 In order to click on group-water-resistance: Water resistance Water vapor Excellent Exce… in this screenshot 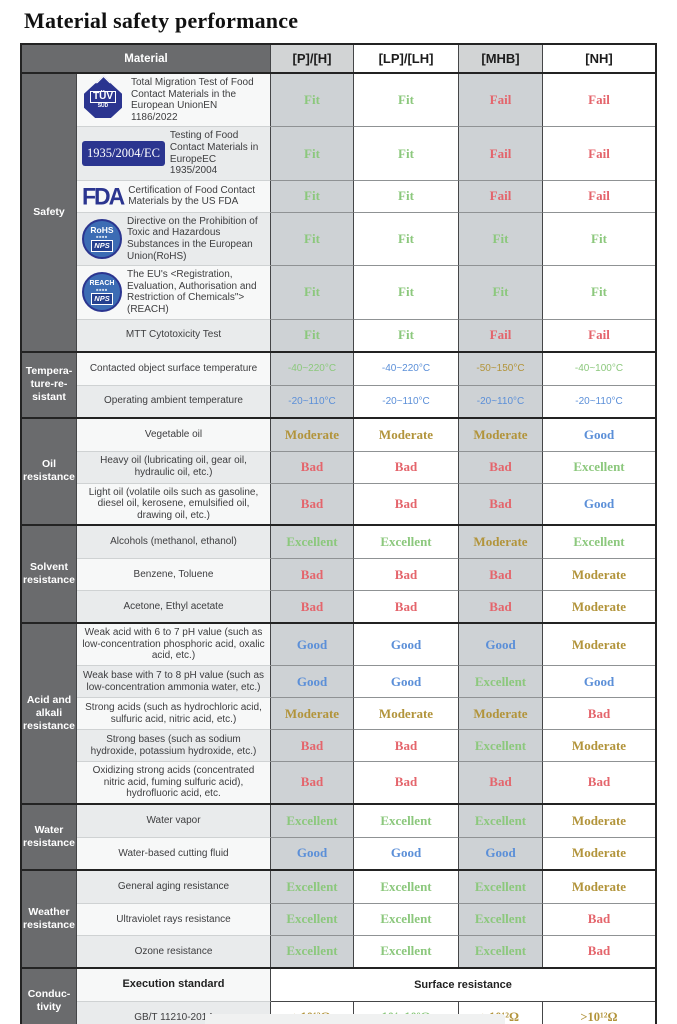, I will do `click(338, 835)`.